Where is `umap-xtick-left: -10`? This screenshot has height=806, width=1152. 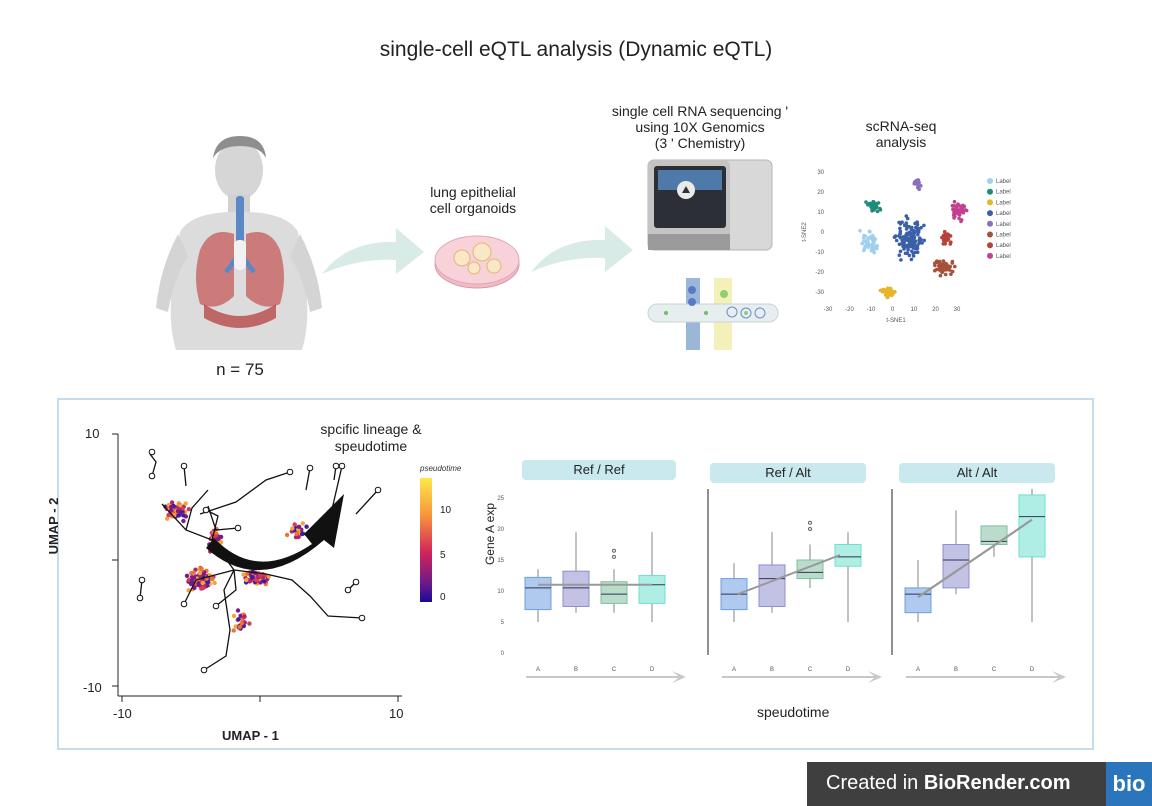 umap-xtick-left: -10 is located at coordinates (122, 713).